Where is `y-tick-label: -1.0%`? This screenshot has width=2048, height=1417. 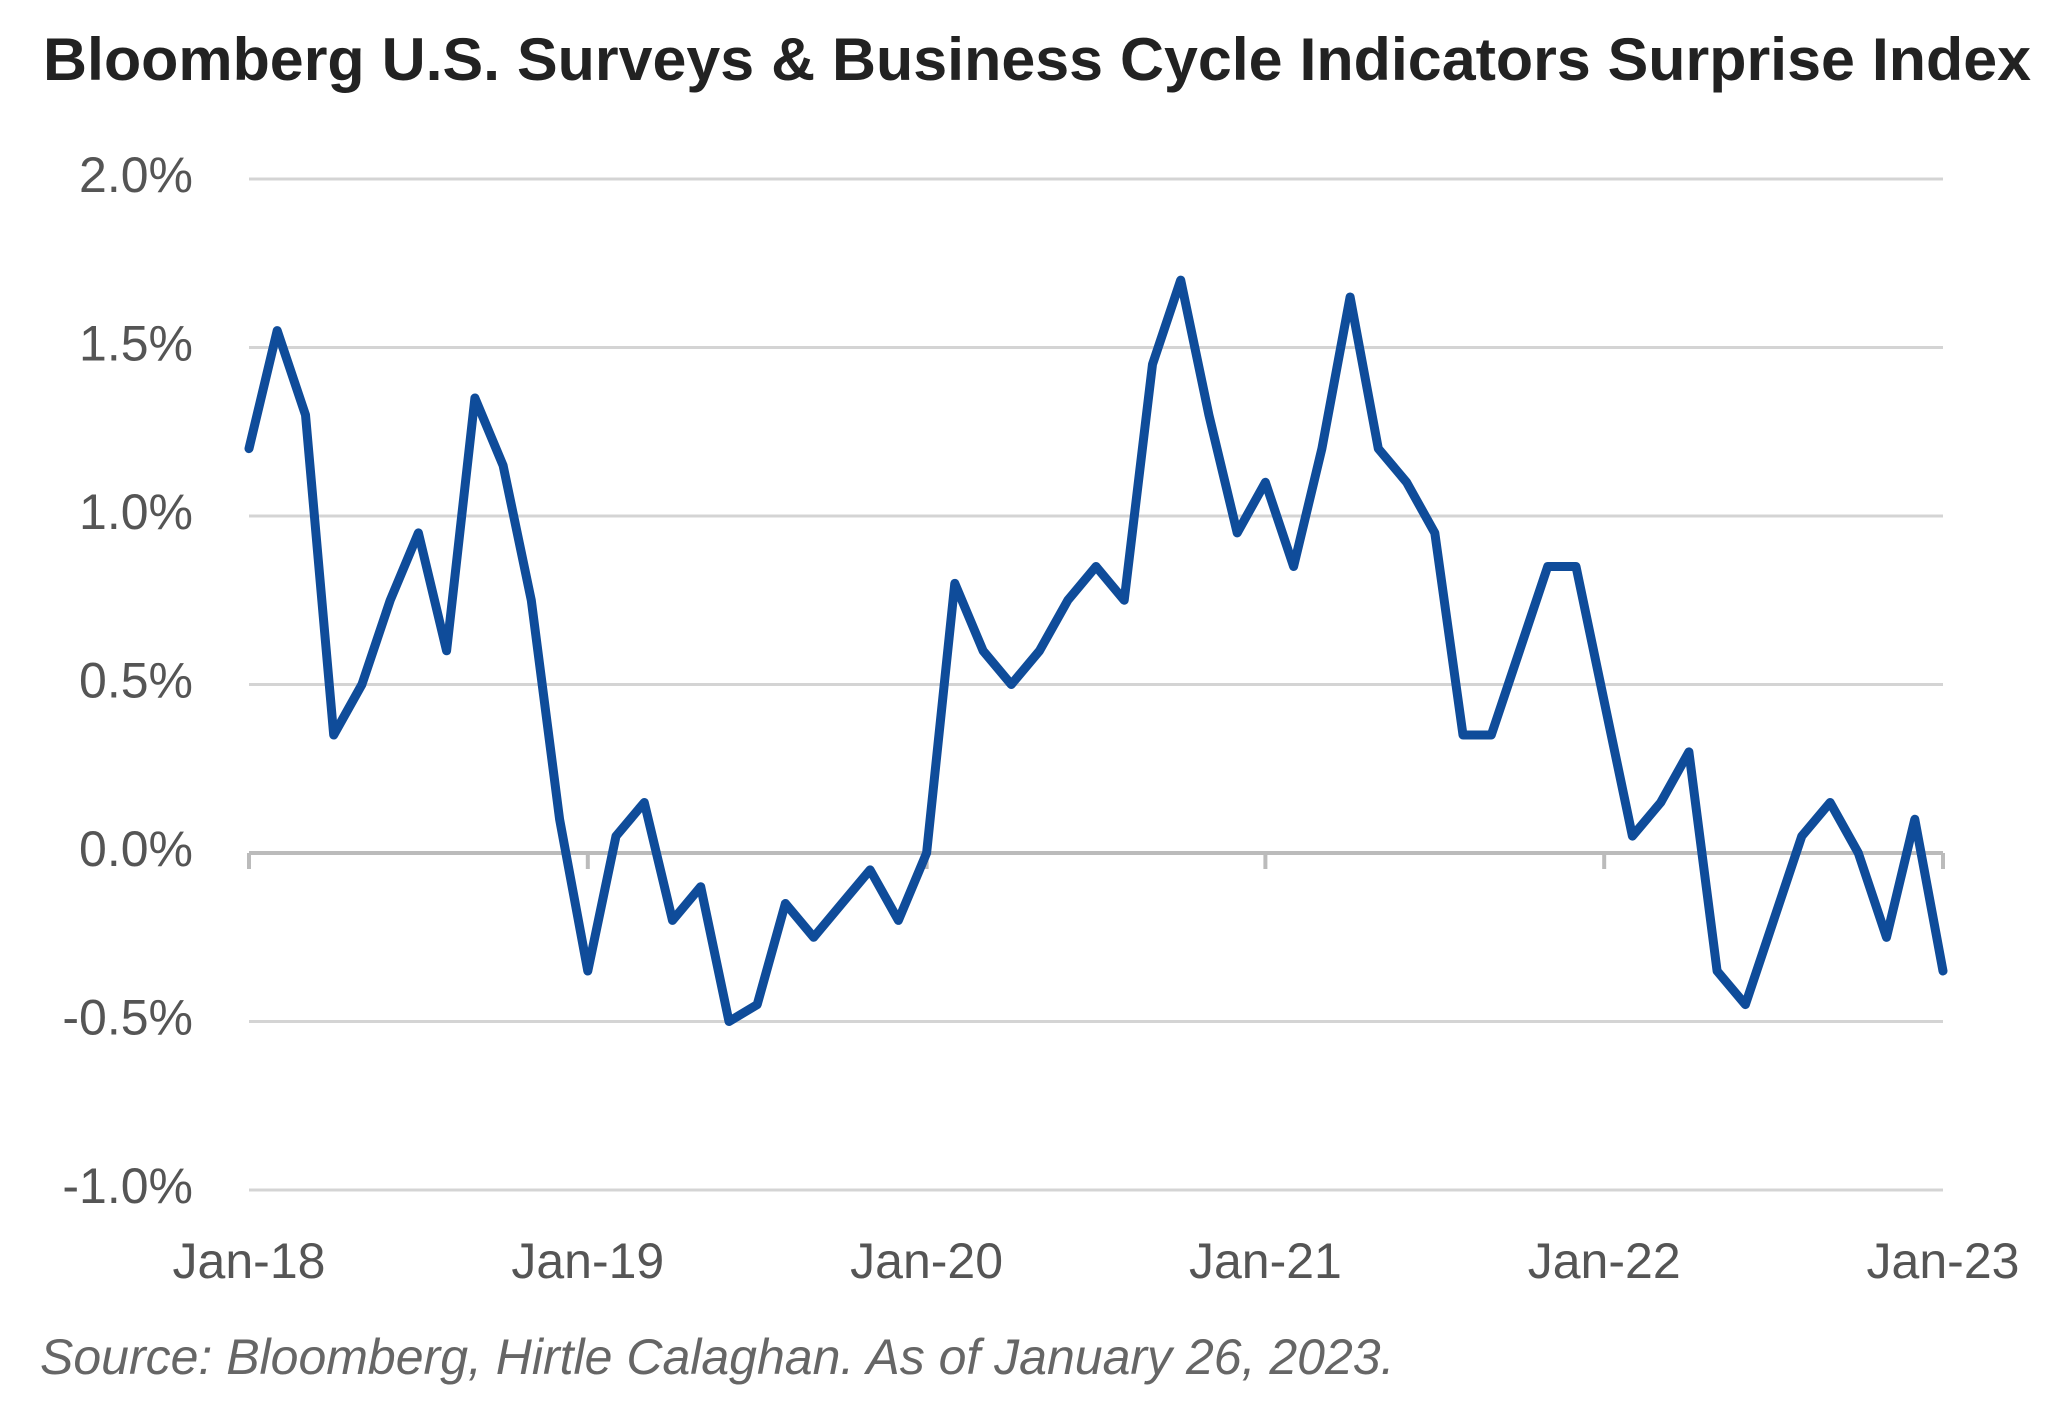 y-tick-label: -1.0% is located at coordinates (127, 1186).